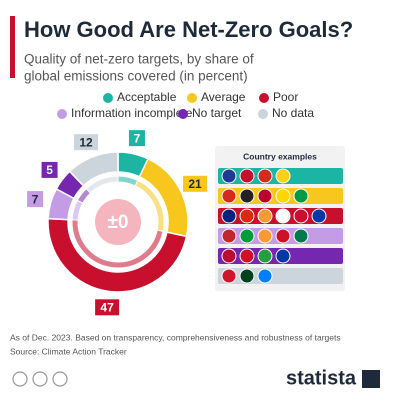  Describe the element at coordinates (371, 379) in the screenshot. I see `brand-icon` at that location.